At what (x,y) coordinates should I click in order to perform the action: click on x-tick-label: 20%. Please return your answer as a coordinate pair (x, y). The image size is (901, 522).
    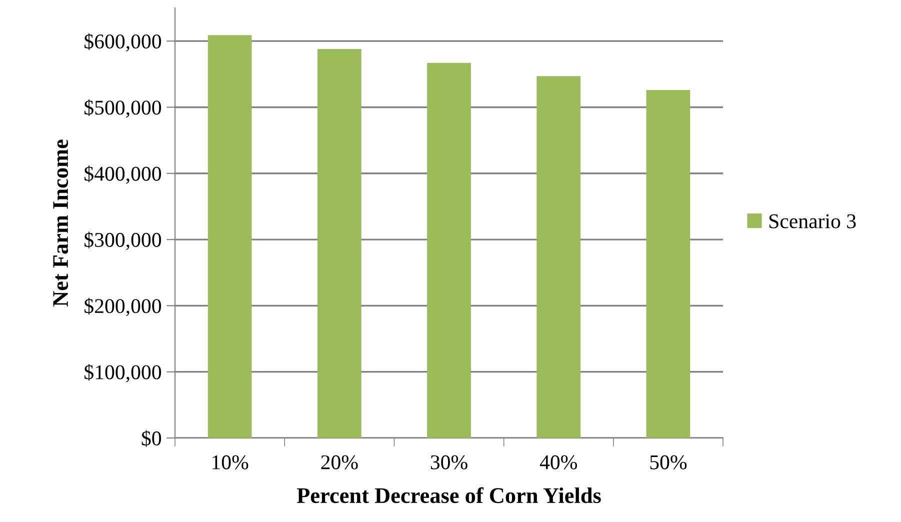
    Looking at the image, I should click on (339, 462).